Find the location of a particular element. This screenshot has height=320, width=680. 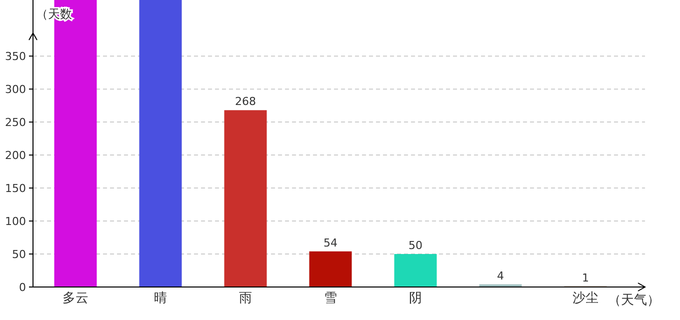

y-tick-label: 150 is located at coordinates (15, 189).